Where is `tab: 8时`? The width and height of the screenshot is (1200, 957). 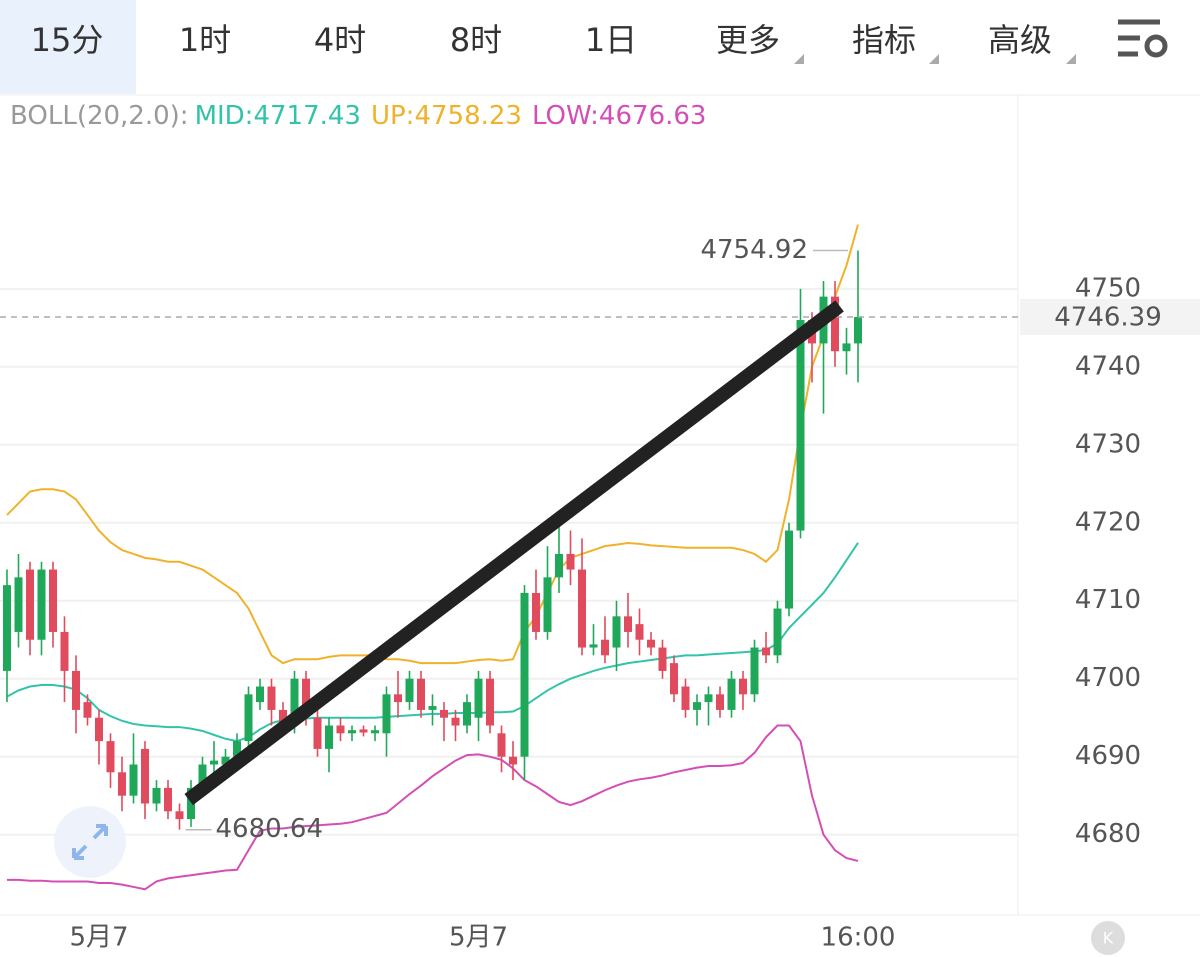 tab: 8时 is located at coordinates (476, 40).